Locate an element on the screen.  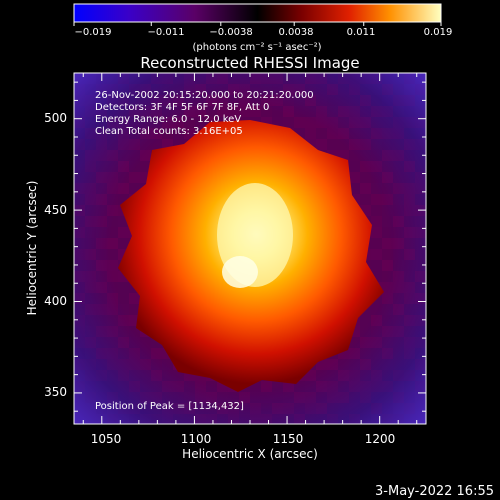
x-tick-label: 1050 is located at coordinates (106, 439).